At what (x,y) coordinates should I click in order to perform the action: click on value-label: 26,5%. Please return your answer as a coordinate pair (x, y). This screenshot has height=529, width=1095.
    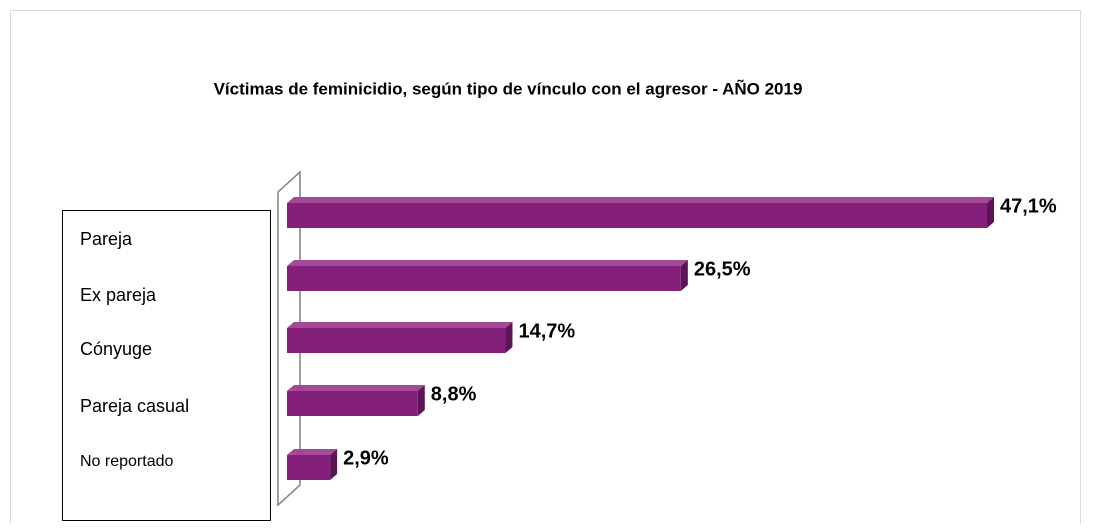
    Looking at the image, I should click on (722, 269).